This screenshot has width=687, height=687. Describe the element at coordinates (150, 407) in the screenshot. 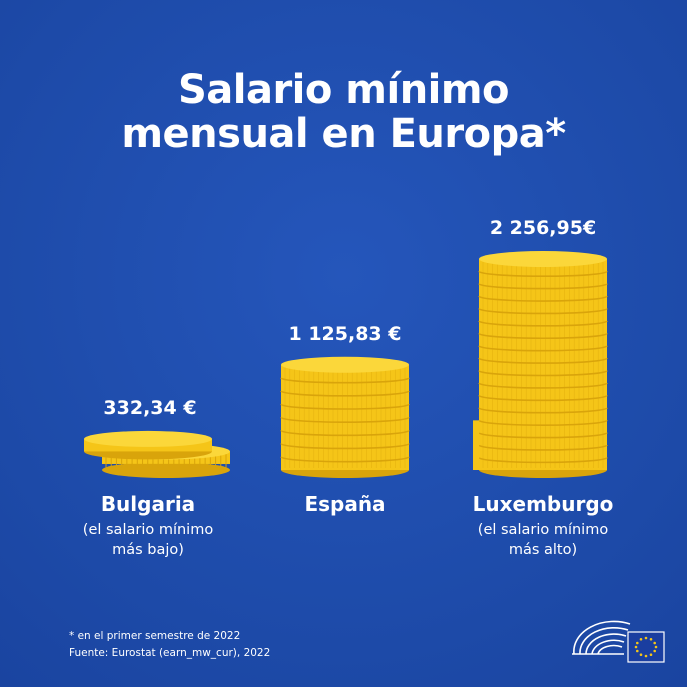

I see `value-label: 332,34 €` at that location.